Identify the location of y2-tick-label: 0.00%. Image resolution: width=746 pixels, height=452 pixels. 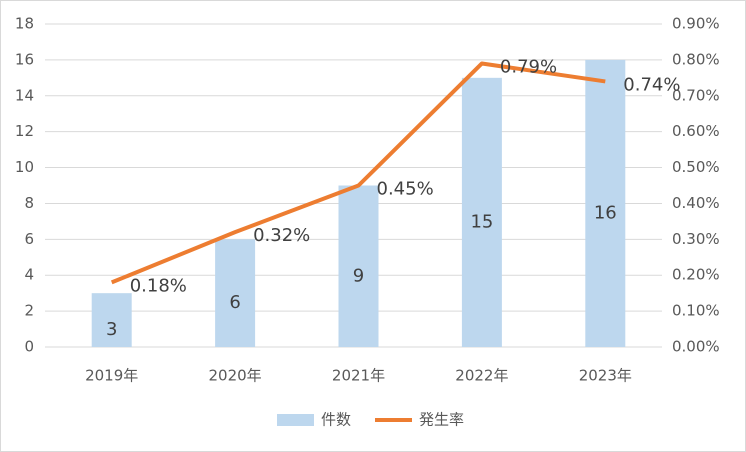
(696, 347).